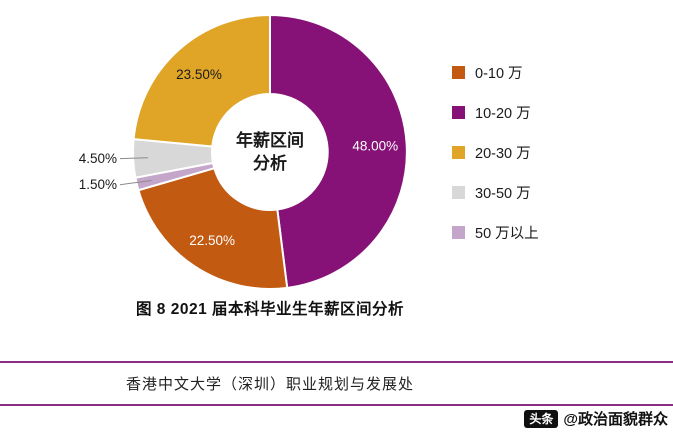 The height and width of the screenshot is (432, 673). I want to click on slice-label: 48.00%, so click(375, 145).